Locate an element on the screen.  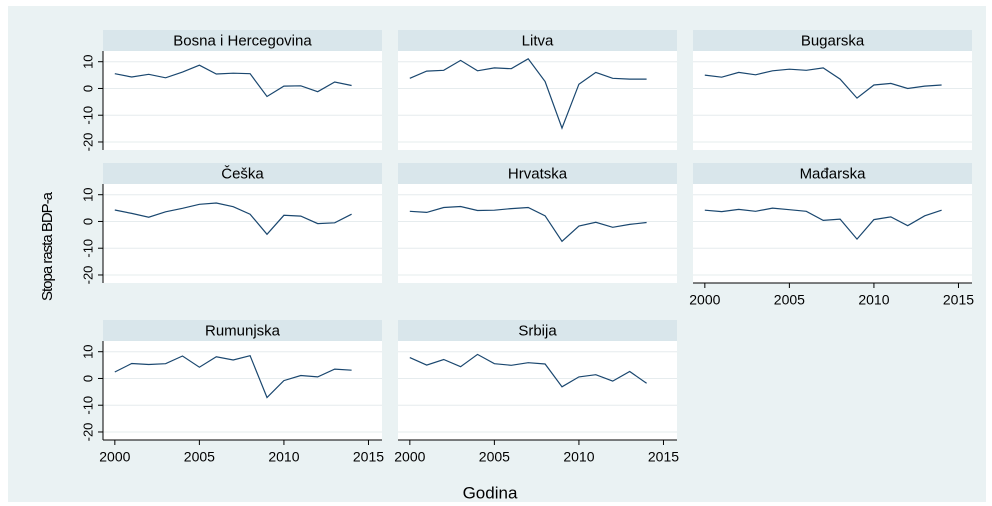
panel-title: Bosna i Hercegovina is located at coordinates (242, 40).